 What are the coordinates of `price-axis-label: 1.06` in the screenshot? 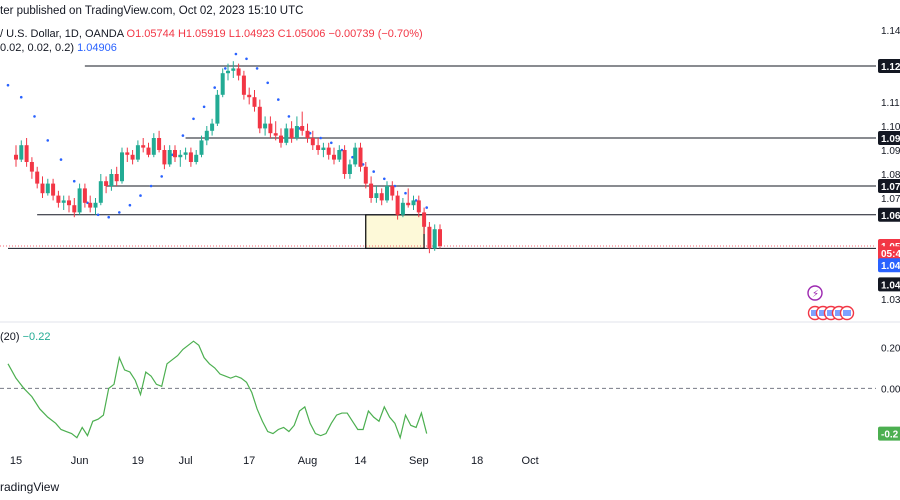 It's located at (890, 216).